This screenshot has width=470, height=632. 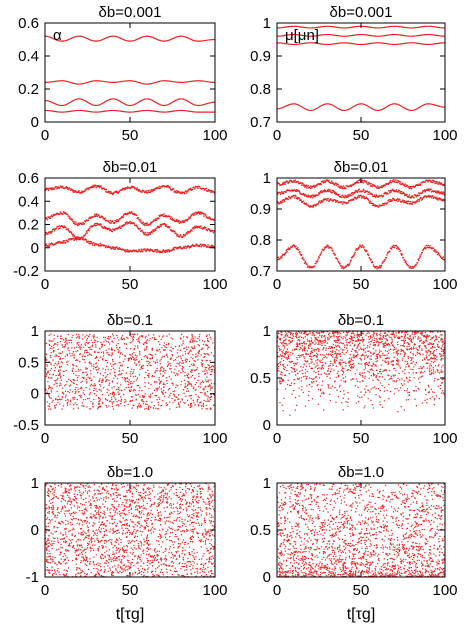 What do you see at coordinates (361, 373) in the screenshot?
I see `scatter-points` at bounding box center [361, 373].